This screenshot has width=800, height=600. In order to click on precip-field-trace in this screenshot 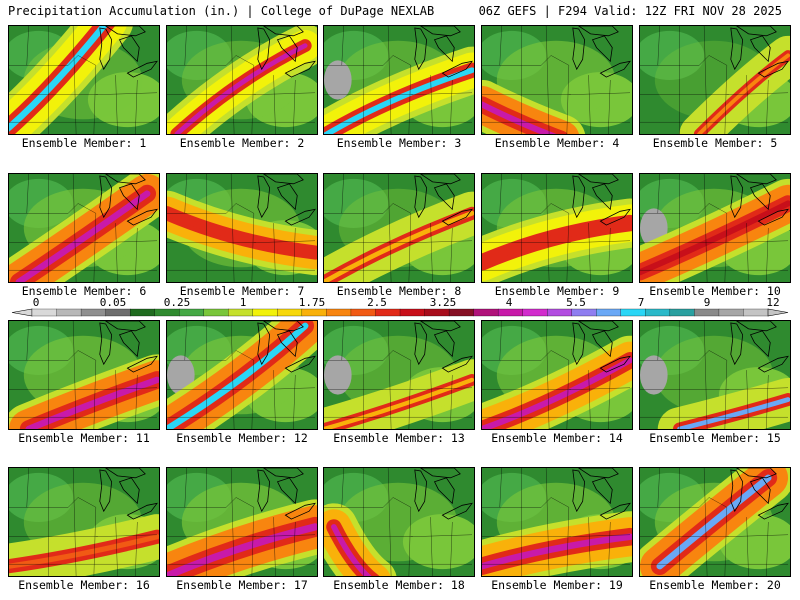, I will do `click(654, 375)`.